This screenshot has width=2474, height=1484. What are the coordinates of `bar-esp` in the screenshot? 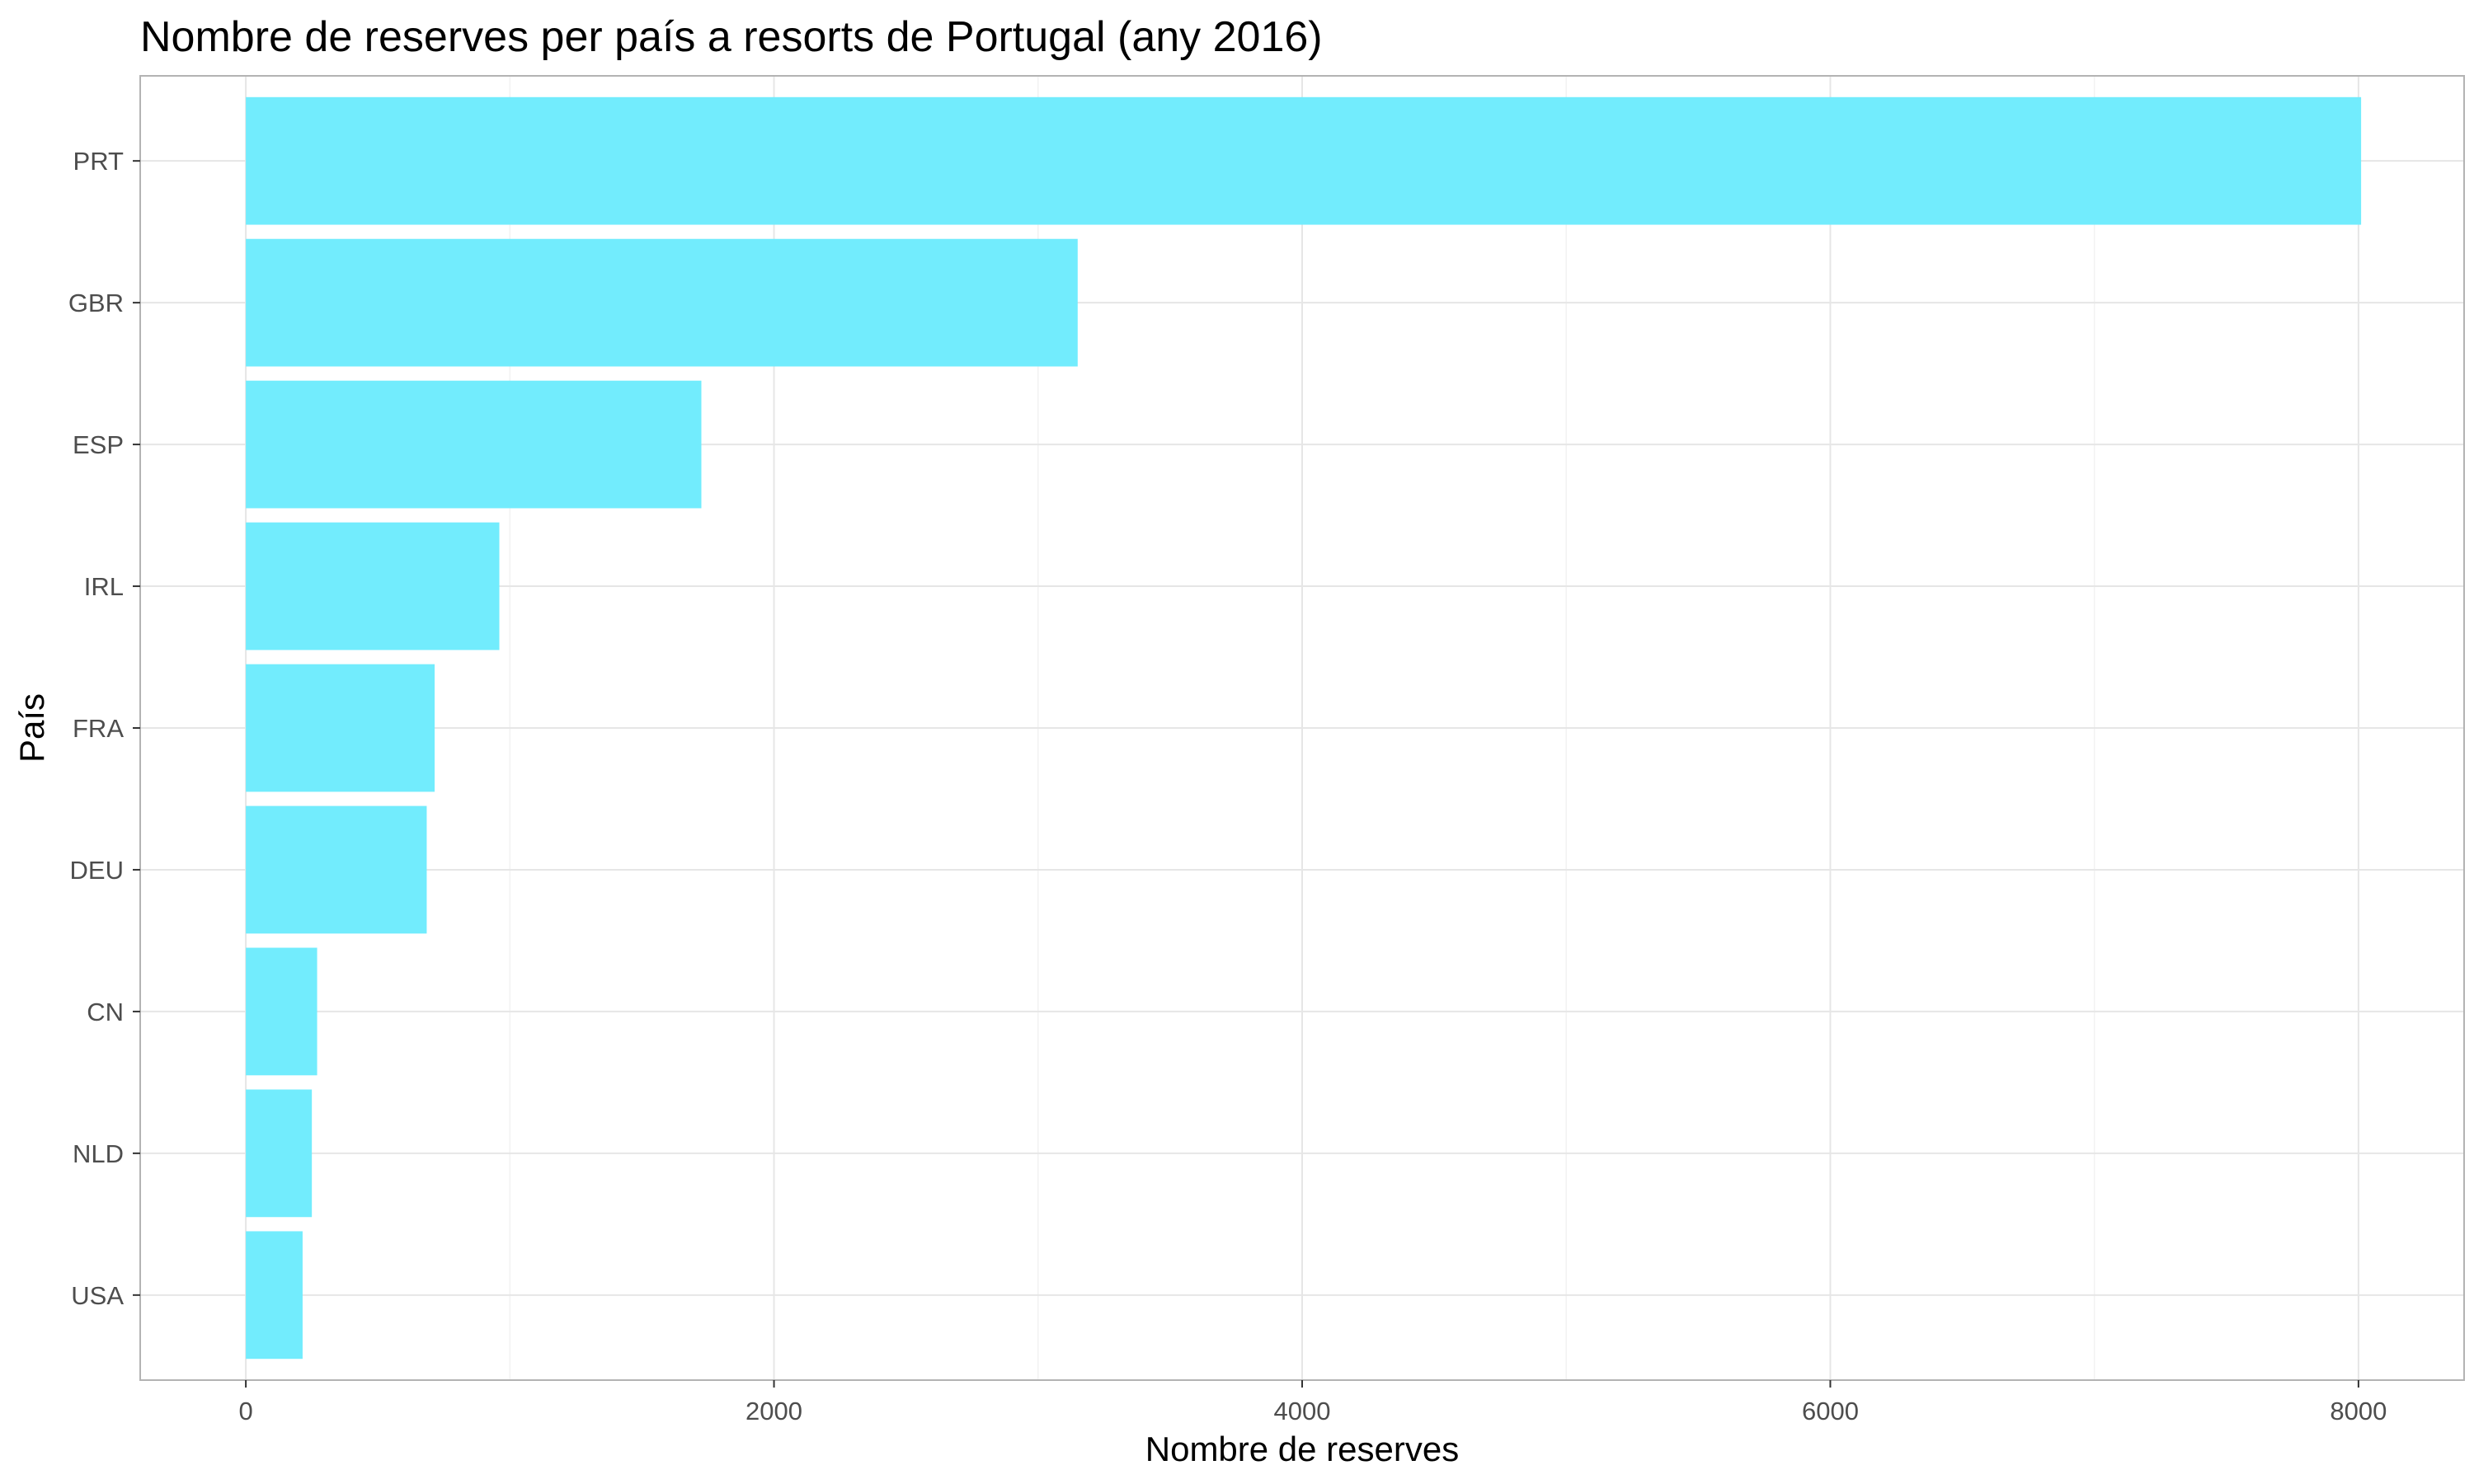 It's located at (474, 445).